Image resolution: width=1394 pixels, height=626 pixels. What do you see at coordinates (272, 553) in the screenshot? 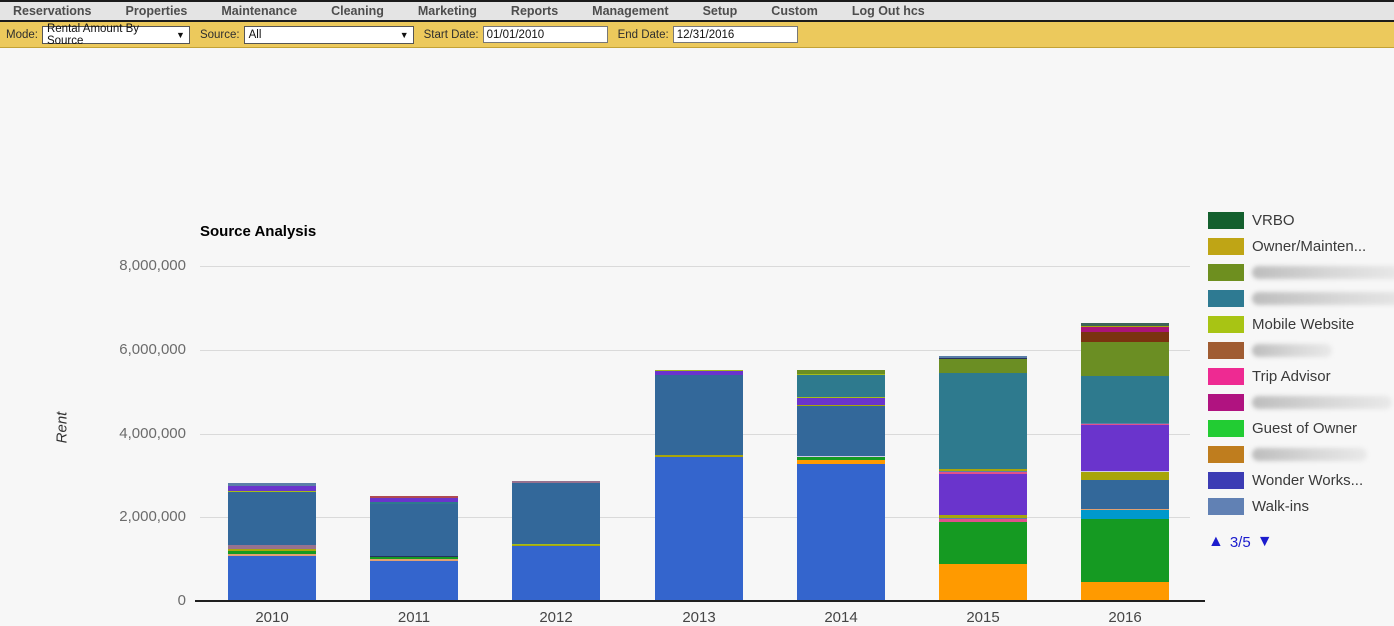
I see `bar-segment-2010-green` at bounding box center [272, 553].